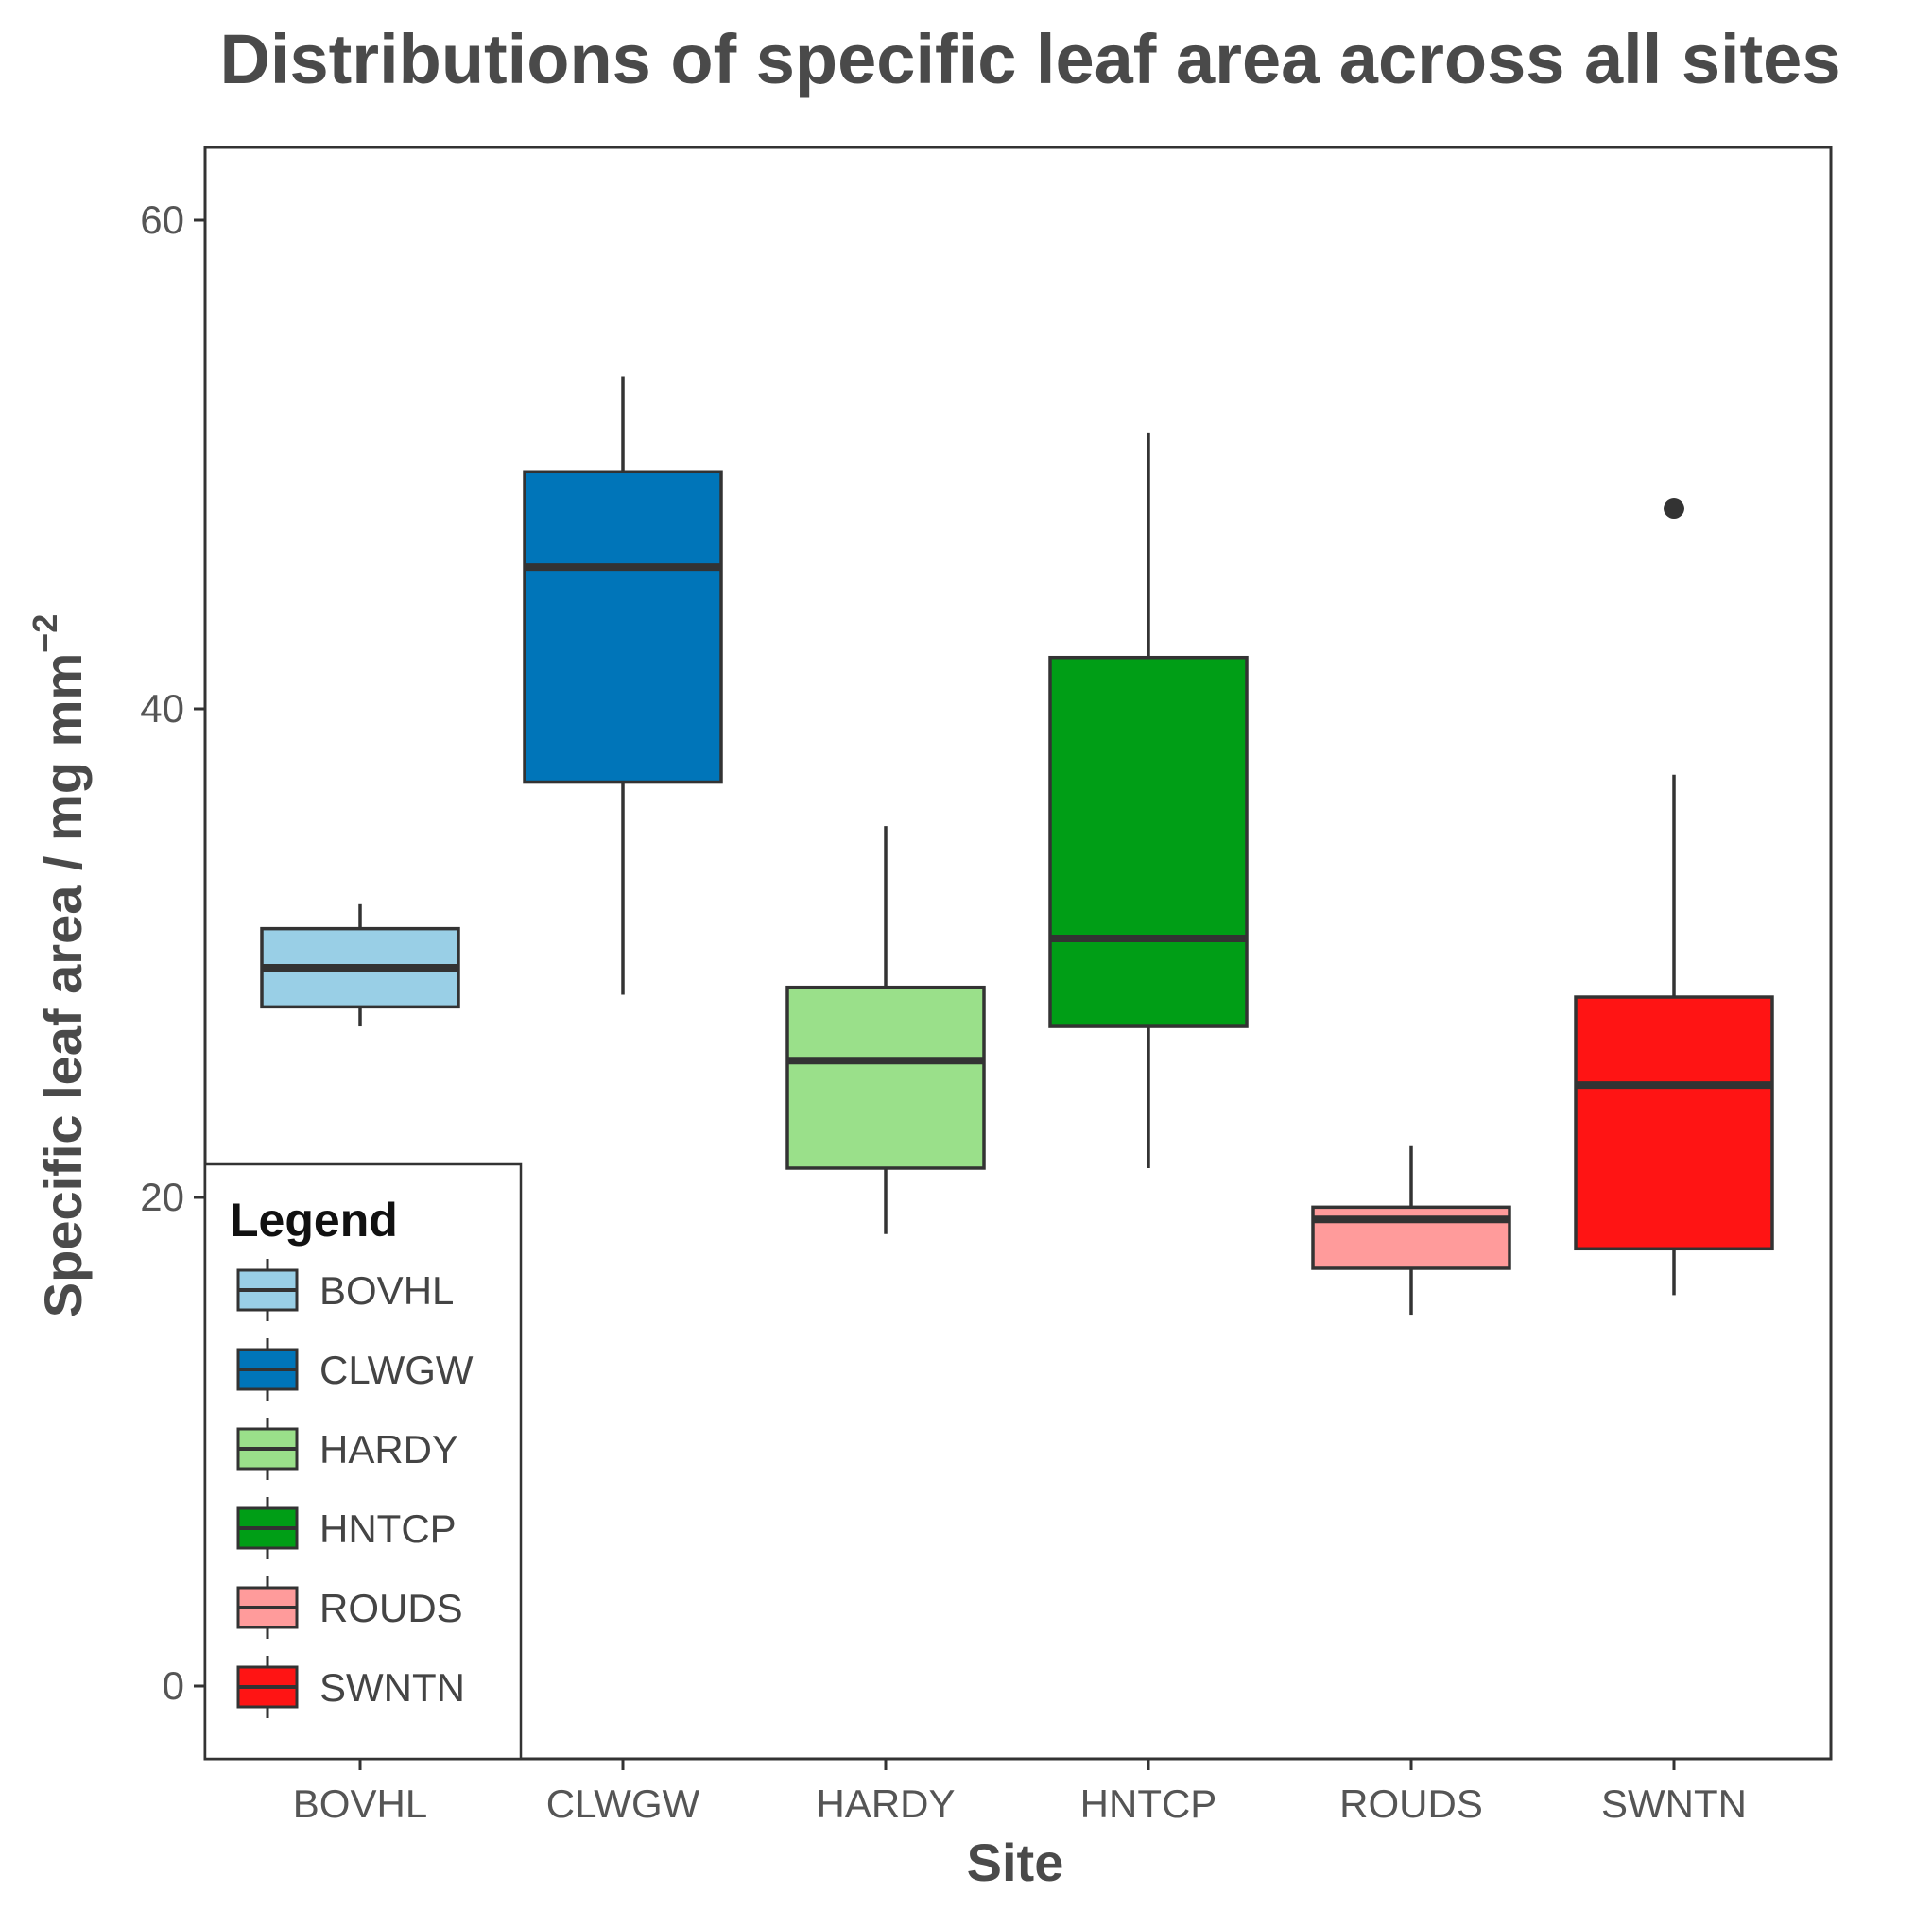 This screenshot has width=1932, height=1910. Describe the element at coordinates (1015, 1862) in the screenshot. I see `x-axis-title: Site` at that location.